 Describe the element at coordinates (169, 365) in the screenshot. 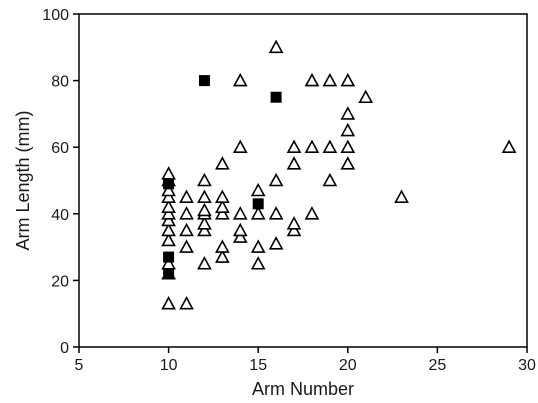

I see `x-tick-label: 10` at that location.